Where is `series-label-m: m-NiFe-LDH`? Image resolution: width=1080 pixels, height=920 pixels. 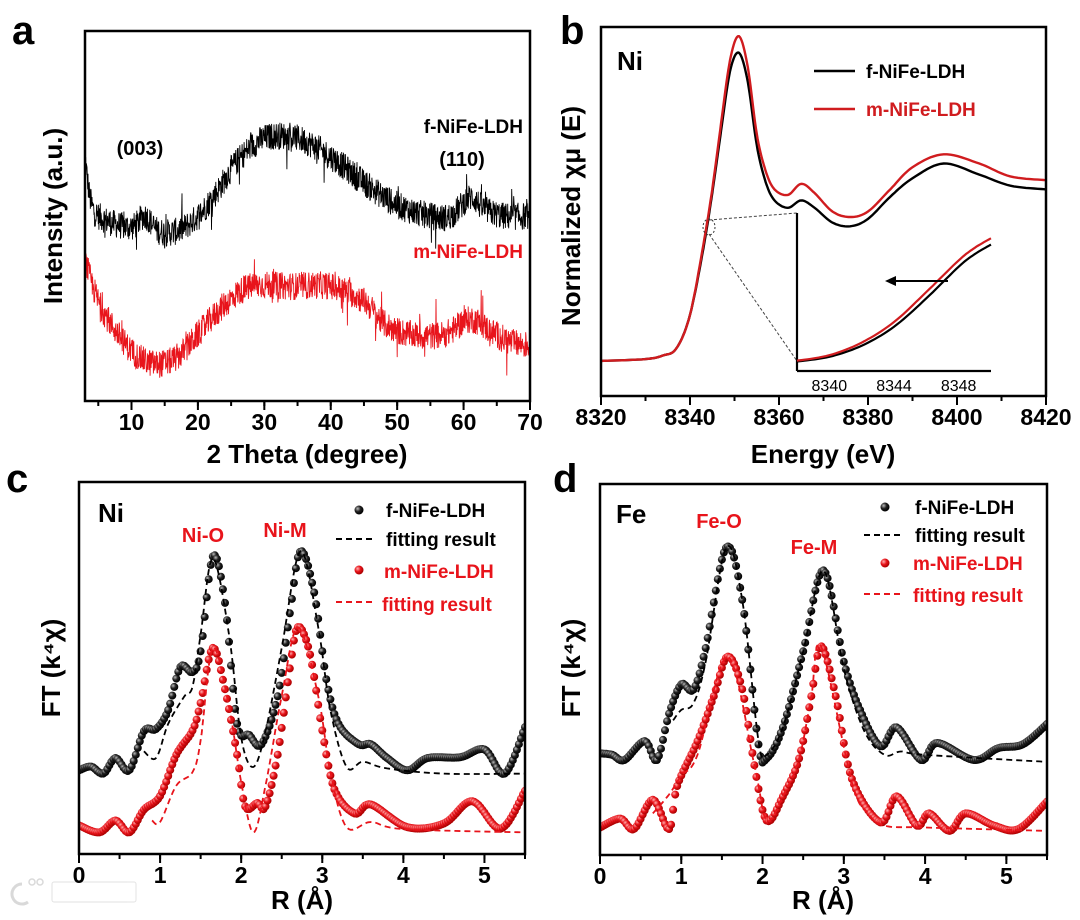 series-label-m: m-NiFe-LDH is located at coordinates (468, 252).